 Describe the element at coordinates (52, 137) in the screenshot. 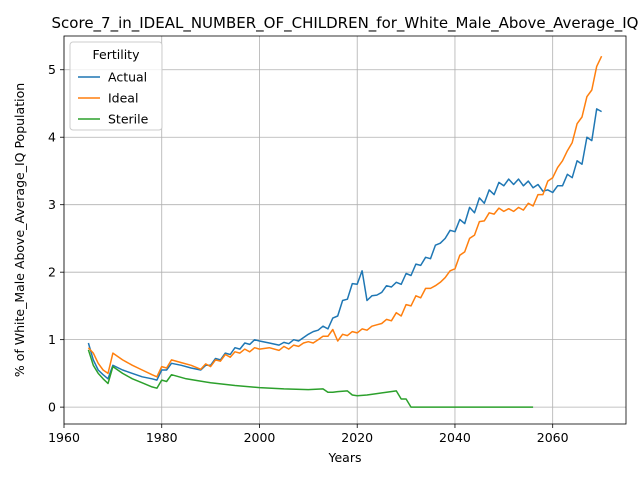

I see `y-tick-label: 4` at that location.